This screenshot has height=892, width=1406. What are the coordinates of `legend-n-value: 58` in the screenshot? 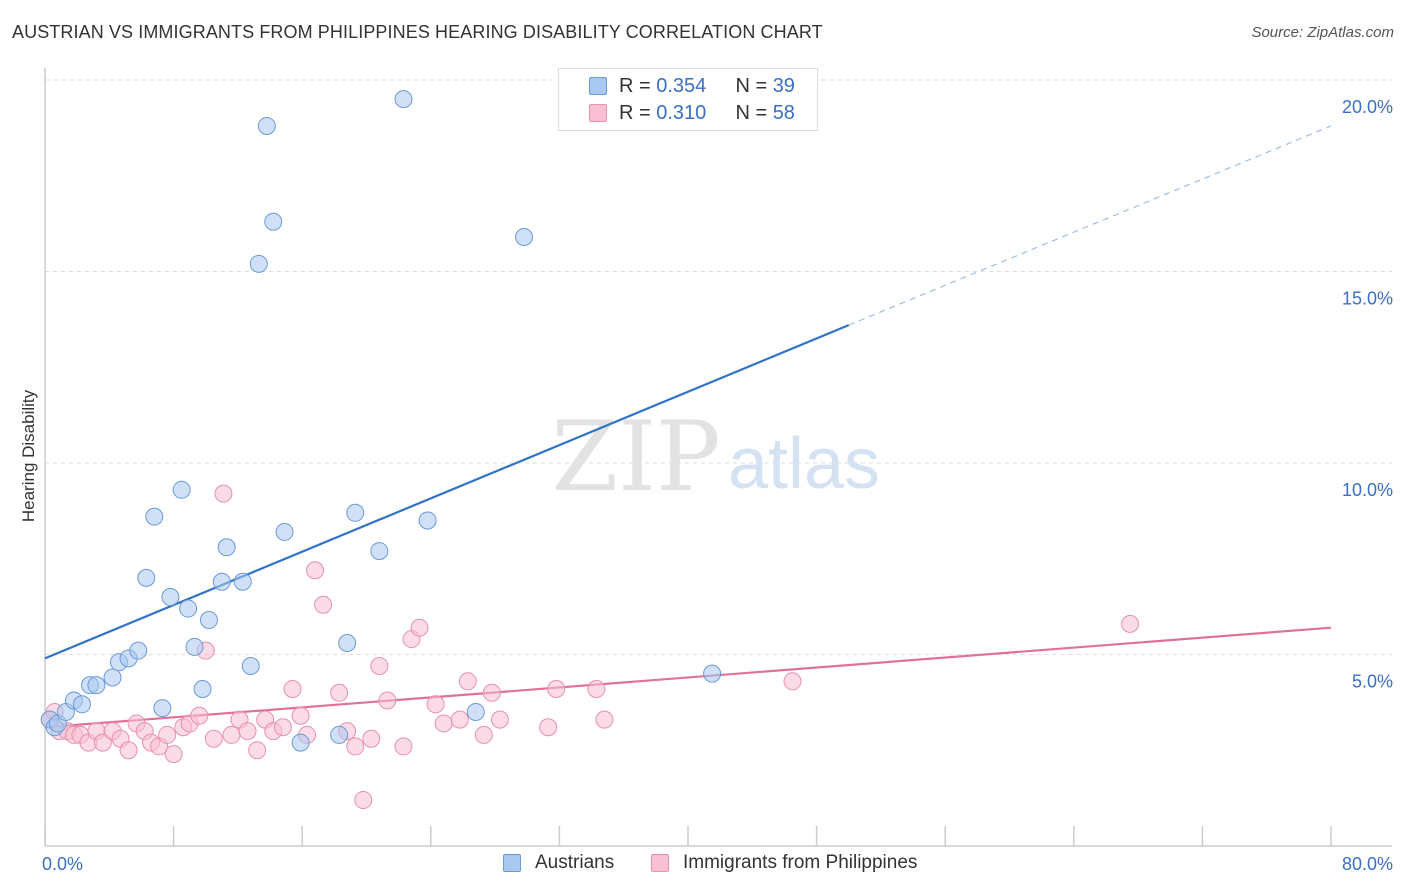 It's located at (783, 113).